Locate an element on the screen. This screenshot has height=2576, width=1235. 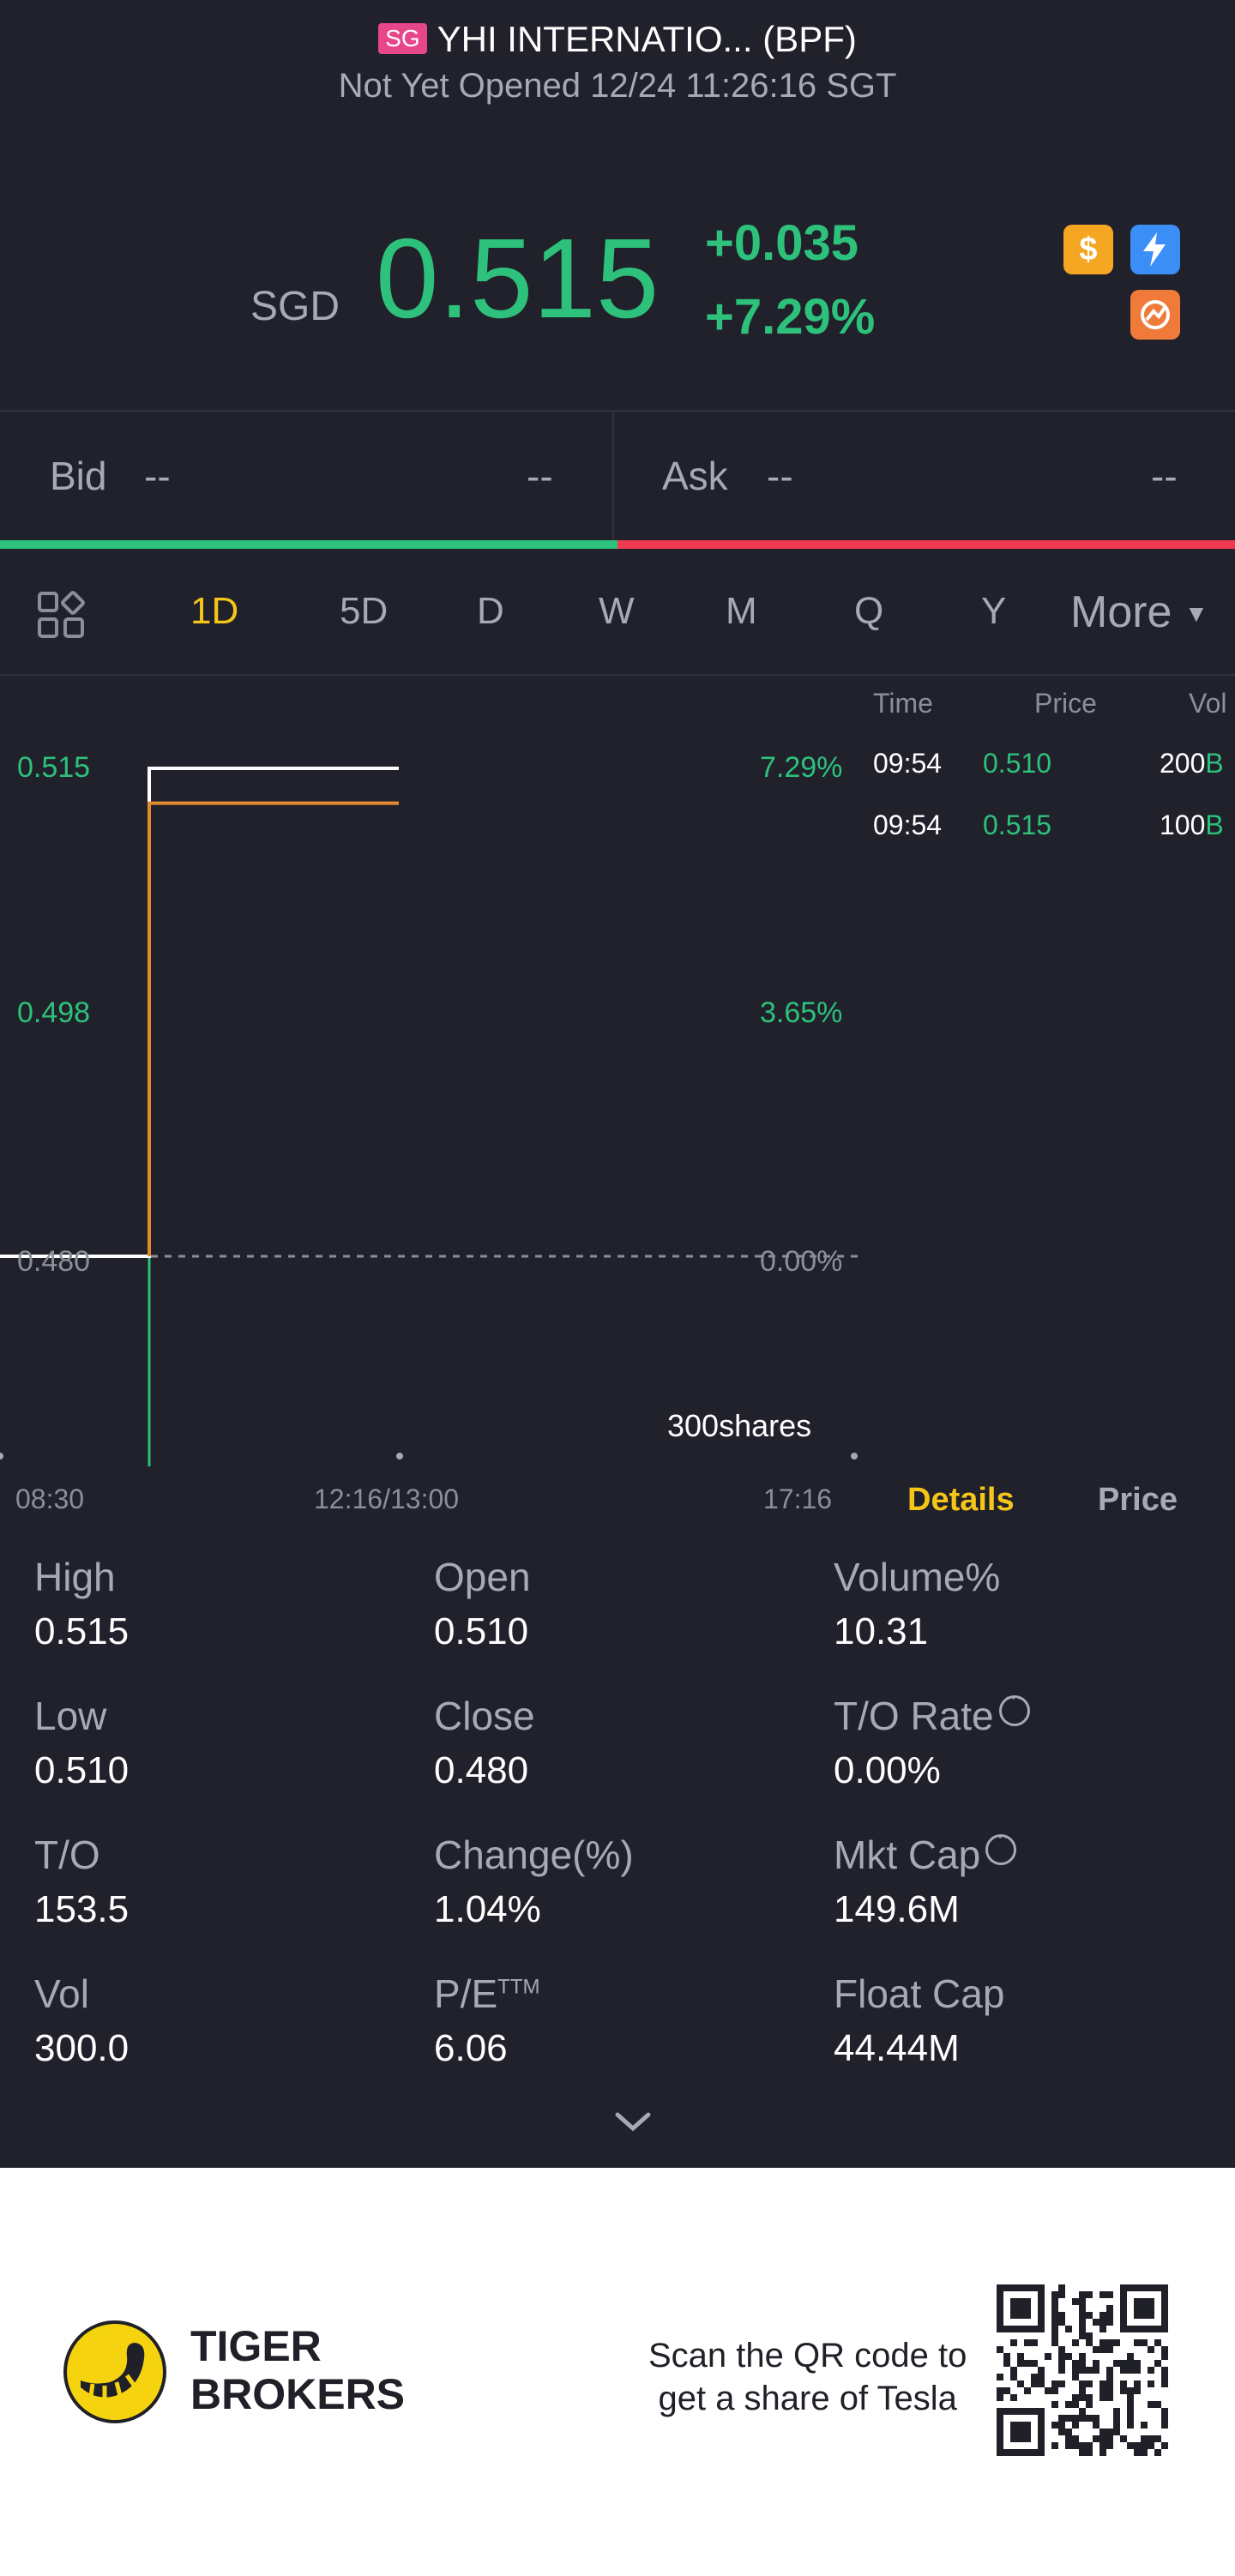
tab-d: D is located at coordinates (490, 611).